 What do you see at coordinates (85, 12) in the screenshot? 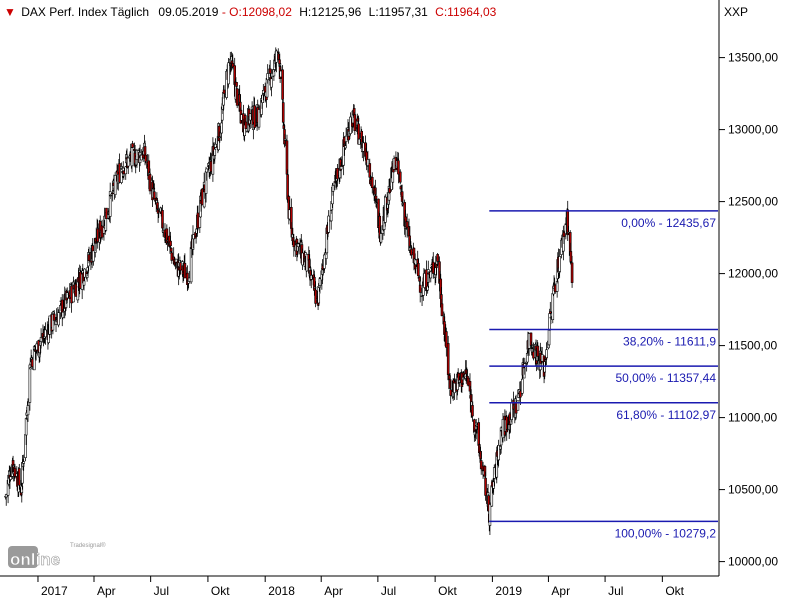
I see `header-title: DAX Perf. Index Täglich` at bounding box center [85, 12].